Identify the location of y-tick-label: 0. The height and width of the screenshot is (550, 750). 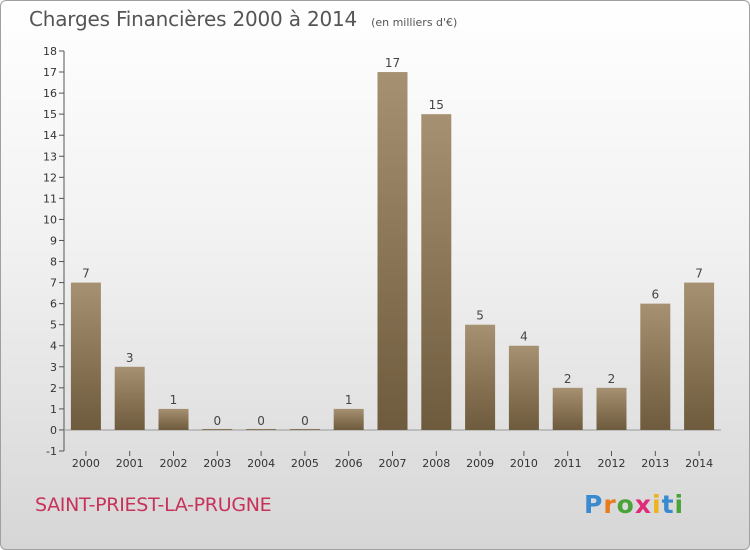
(53, 430).